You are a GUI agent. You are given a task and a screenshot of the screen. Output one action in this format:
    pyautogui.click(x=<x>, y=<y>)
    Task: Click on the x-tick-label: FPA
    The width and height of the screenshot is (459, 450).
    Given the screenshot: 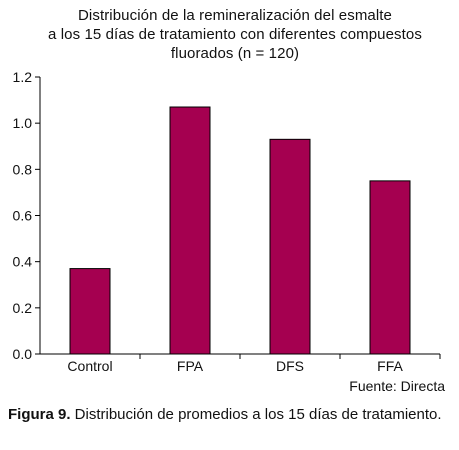 What is the action you would take?
    pyautogui.click(x=190, y=366)
    